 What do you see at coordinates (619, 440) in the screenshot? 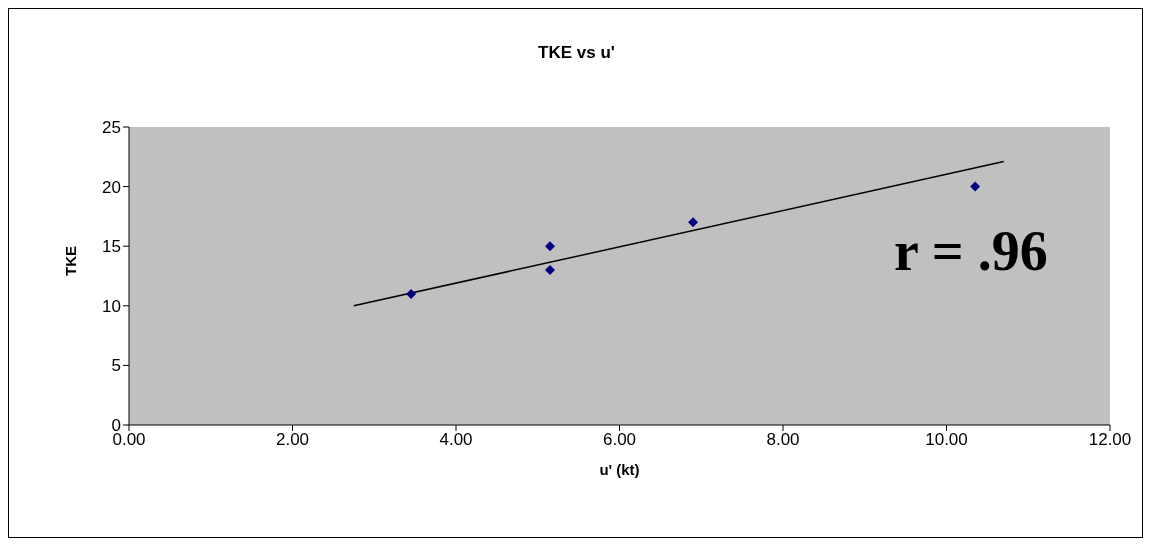
I see `x-tick-label: 6.00` at bounding box center [619, 440].